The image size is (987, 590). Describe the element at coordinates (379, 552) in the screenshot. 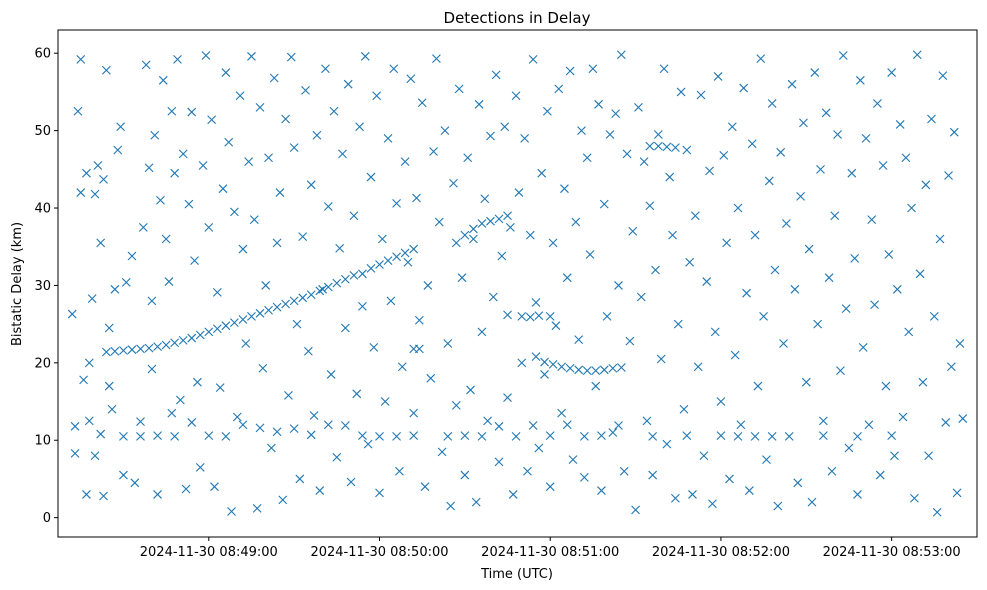

I see `x-tick-label: 2024-11-30 08:50:00` at that location.